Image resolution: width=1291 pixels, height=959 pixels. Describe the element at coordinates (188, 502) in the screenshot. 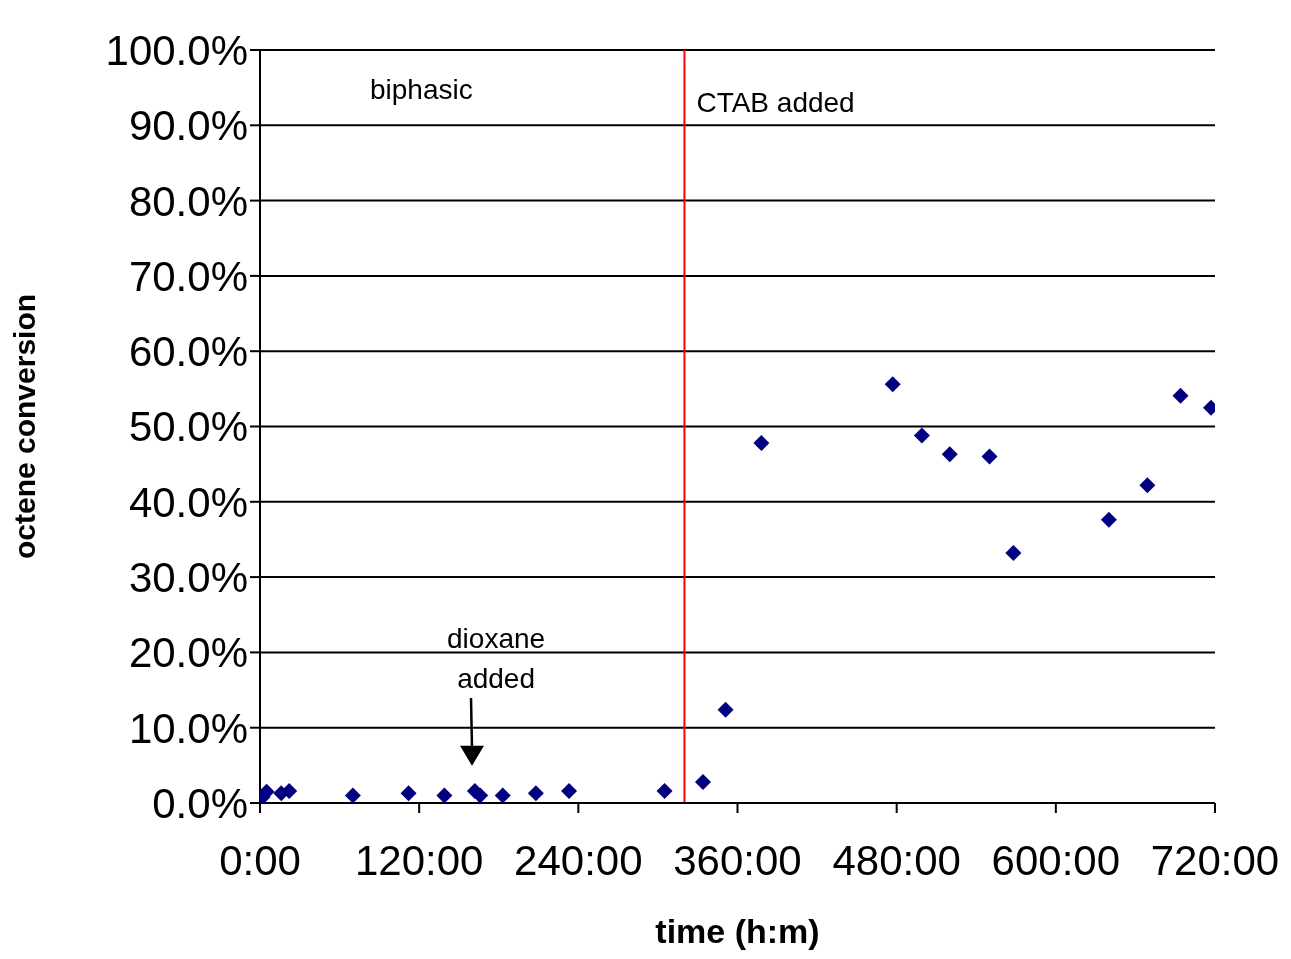

I see `y-tick-label: 40.0%` at that location.